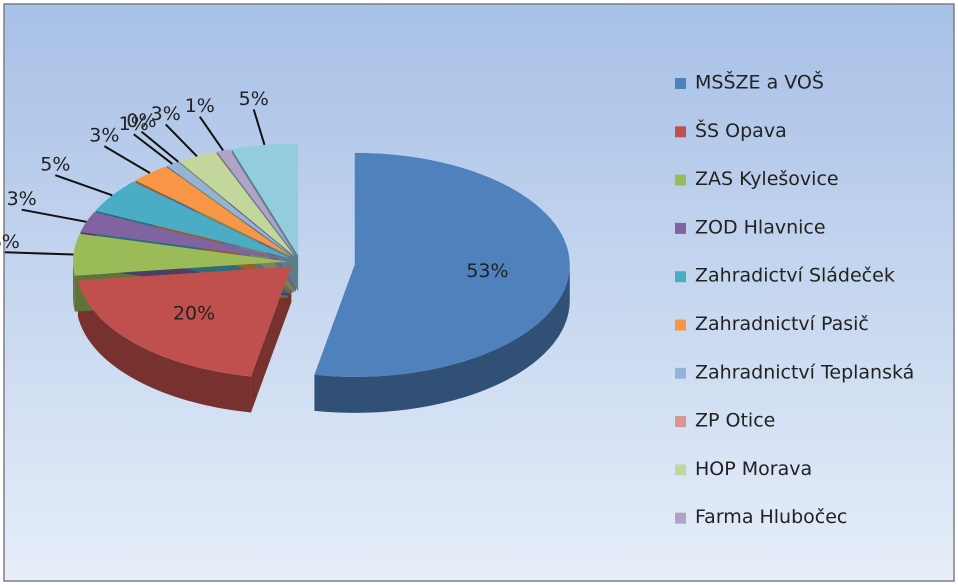 The width and height of the screenshot is (958, 585). I want to click on legend-label: ZAS Kylešovice, so click(767, 179).